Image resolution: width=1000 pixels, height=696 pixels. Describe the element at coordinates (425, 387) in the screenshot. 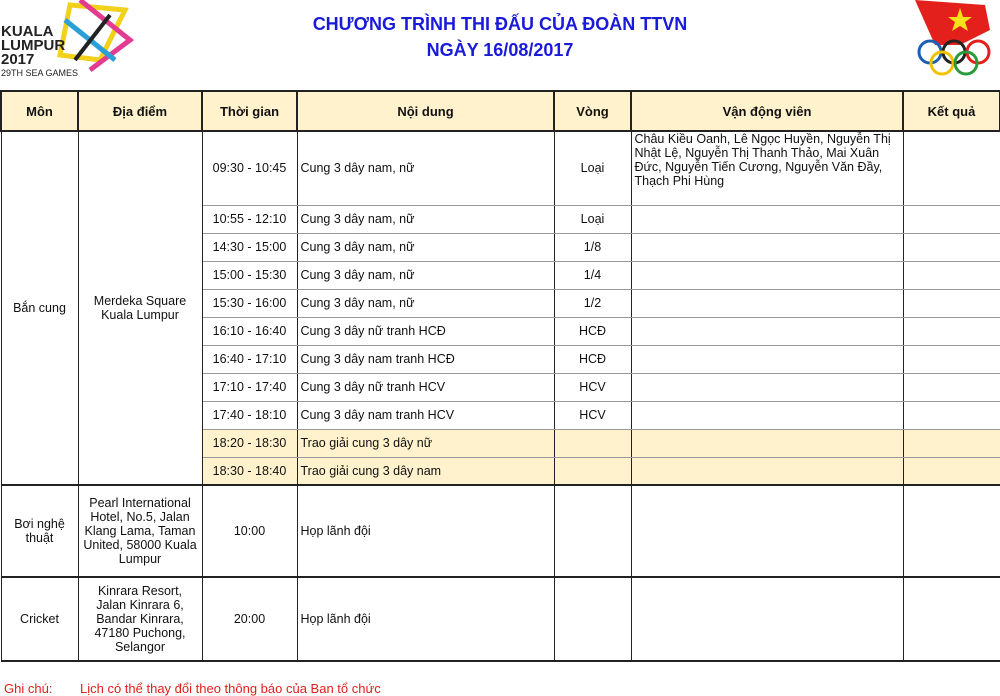

I see `content-cell: Cung 3 dây nữ tranh HCV` at that location.